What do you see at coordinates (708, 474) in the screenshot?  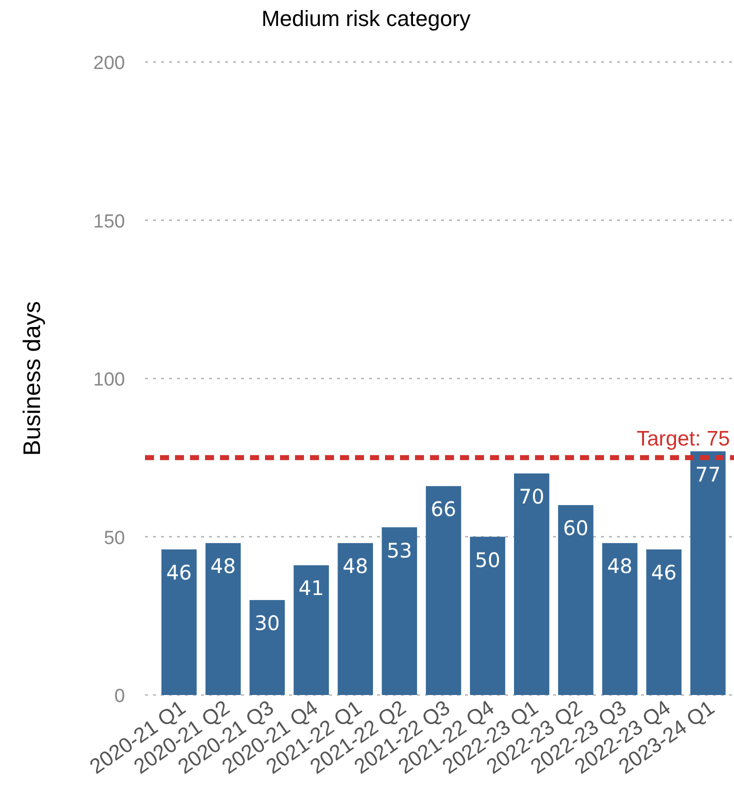 I see `data-label: 77` at bounding box center [708, 474].